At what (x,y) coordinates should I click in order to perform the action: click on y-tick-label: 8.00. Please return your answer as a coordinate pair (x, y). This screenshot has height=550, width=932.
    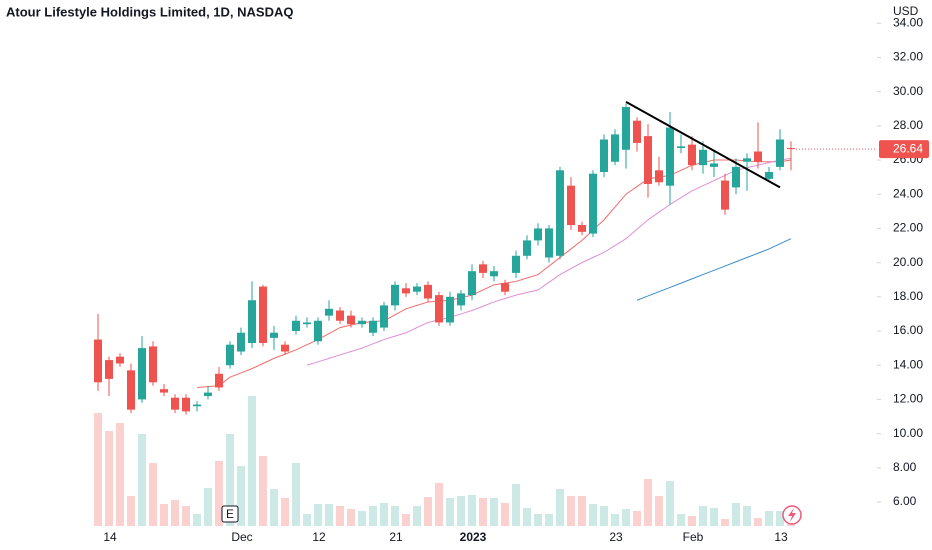
    Looking at the image, I should click on (905, 467).